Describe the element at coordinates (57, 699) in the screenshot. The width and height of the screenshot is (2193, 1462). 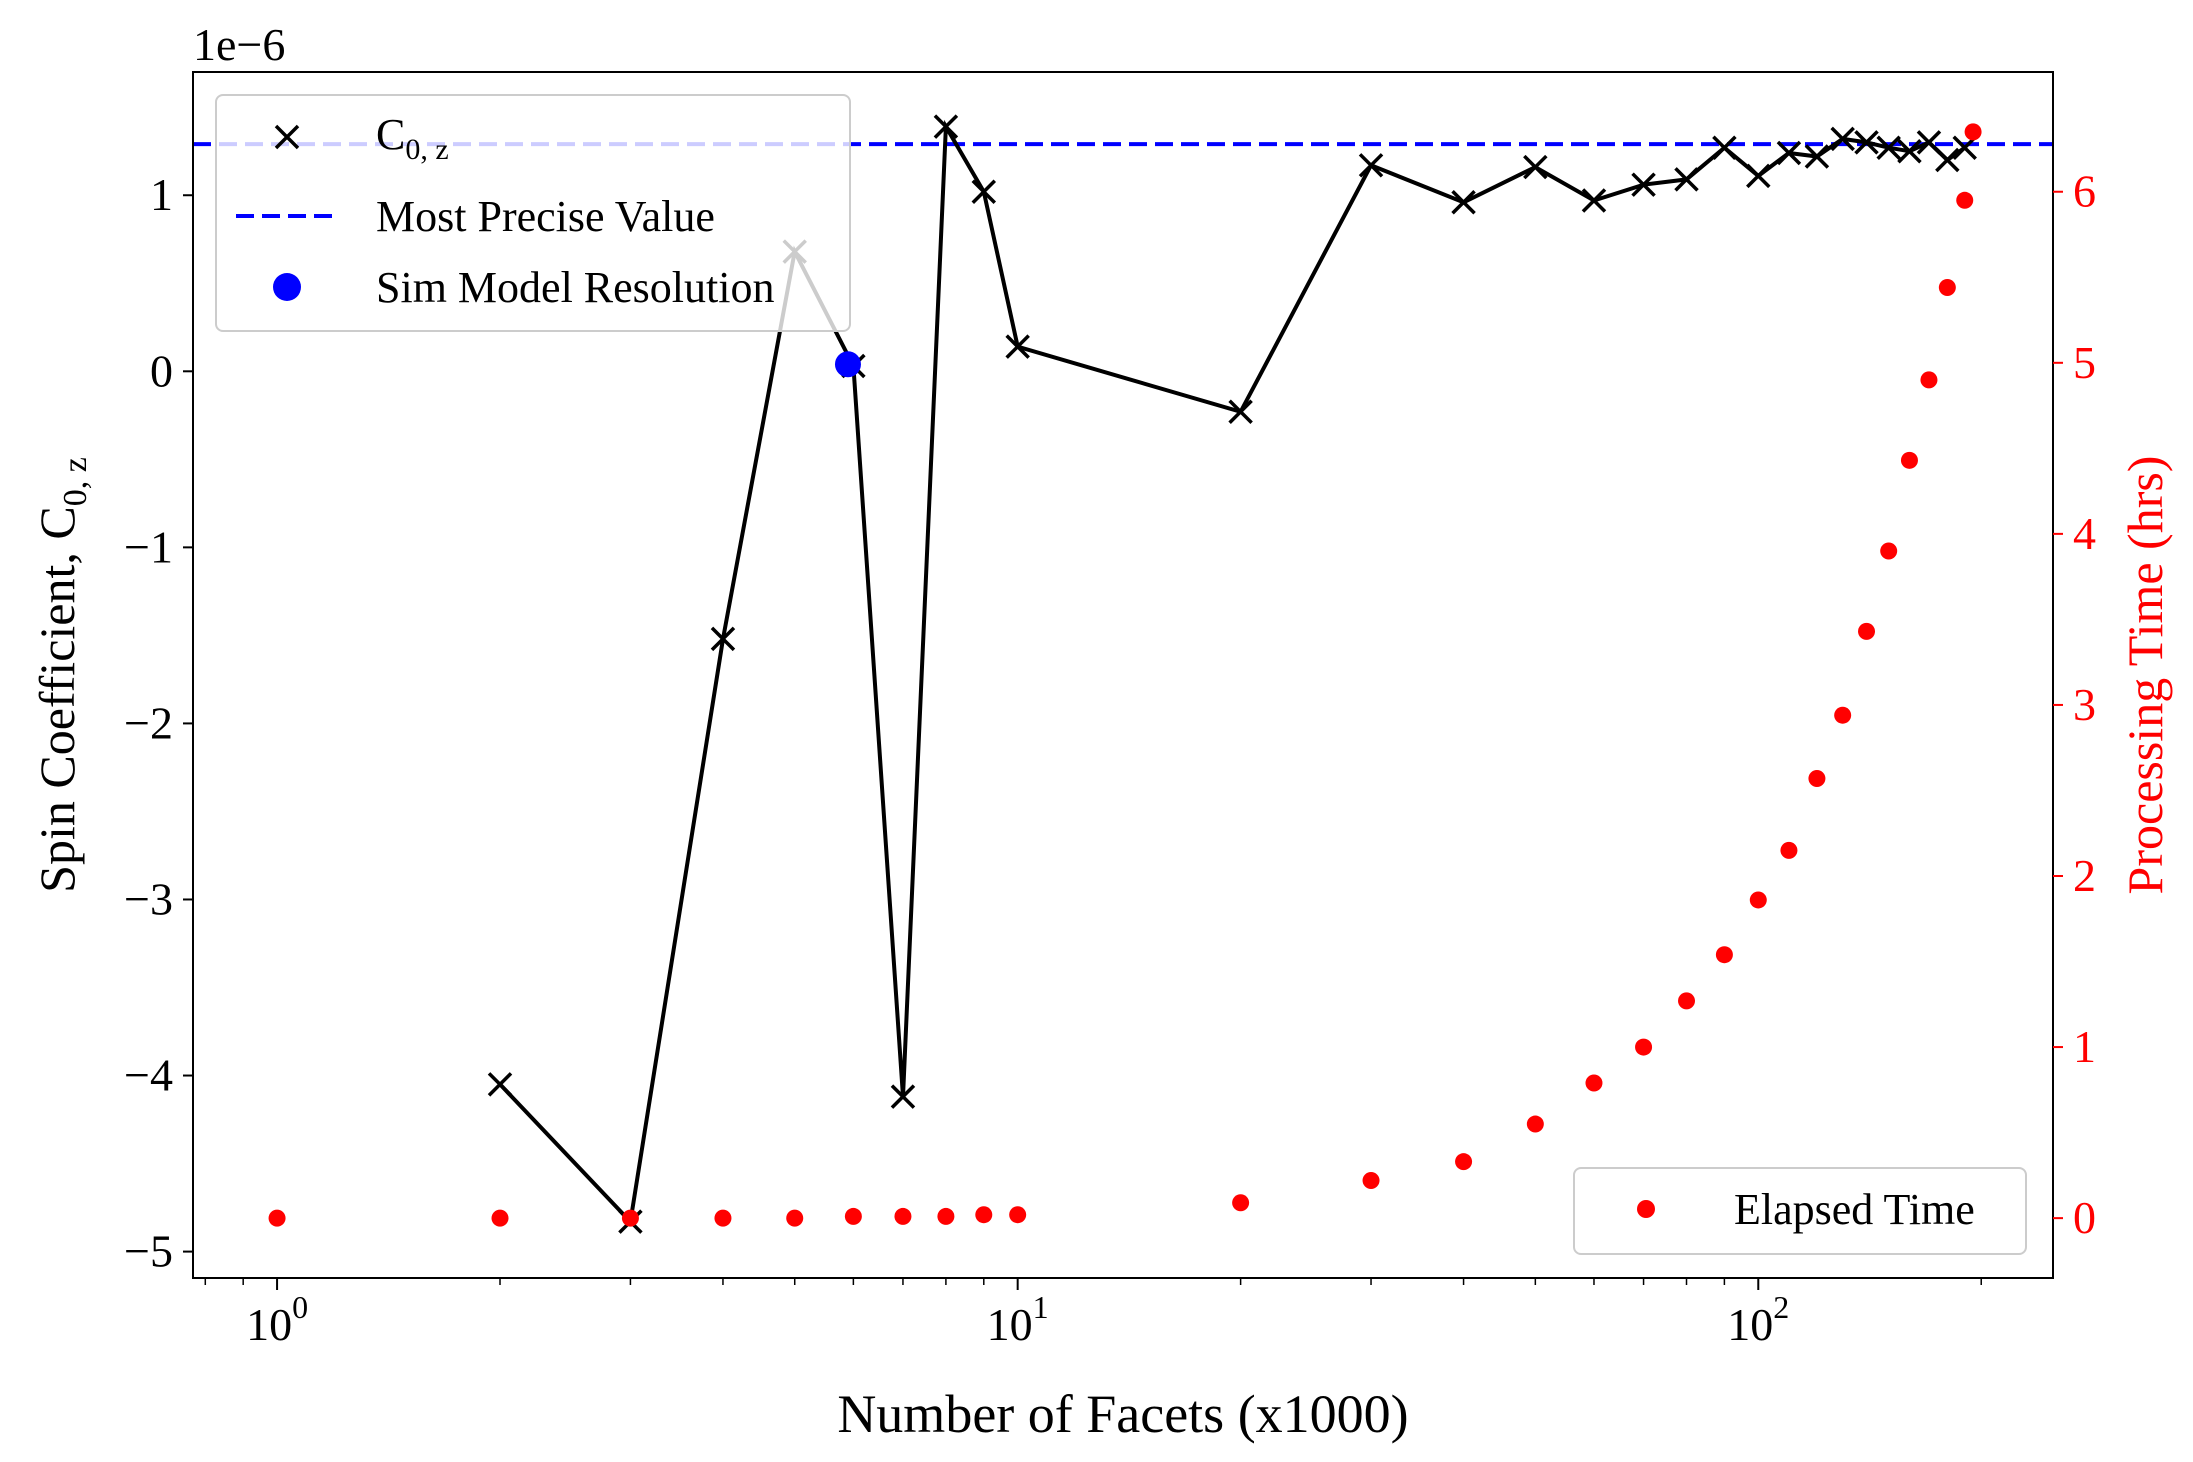
I see `y-left-axis-label-main: Spin Coefficient, C` at that location.